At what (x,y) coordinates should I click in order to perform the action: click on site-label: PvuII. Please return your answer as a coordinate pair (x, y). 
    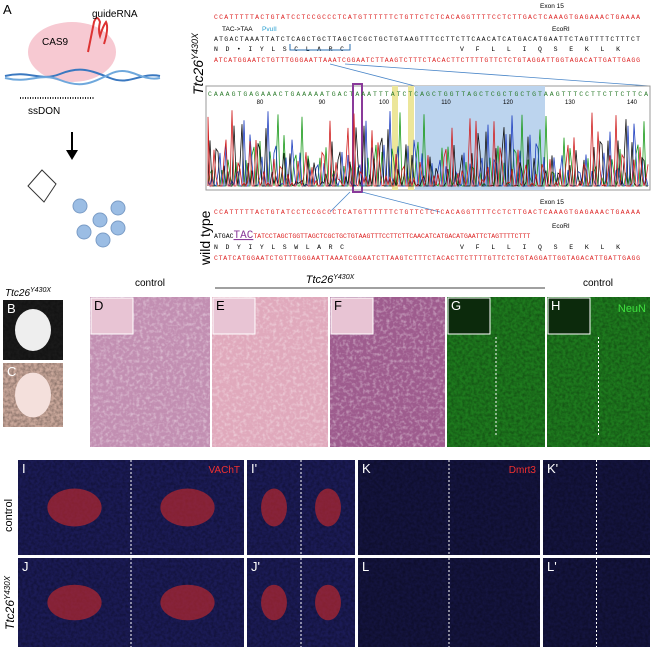
    Looking at the image, I should click on (269, 29).